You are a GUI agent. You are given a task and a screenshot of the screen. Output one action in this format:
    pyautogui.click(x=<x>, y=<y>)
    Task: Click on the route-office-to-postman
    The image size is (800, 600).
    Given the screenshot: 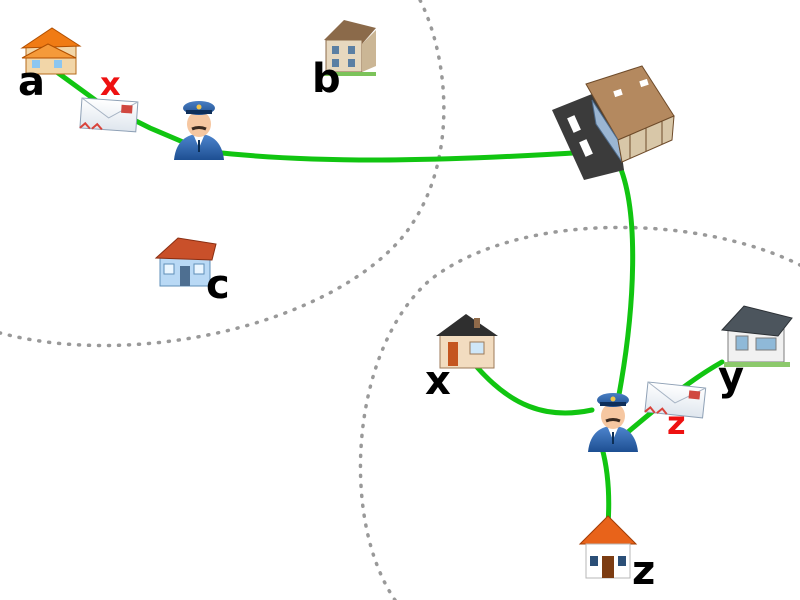 What is the action you would take?
    pyautogui.click(x=625, y=281)
    